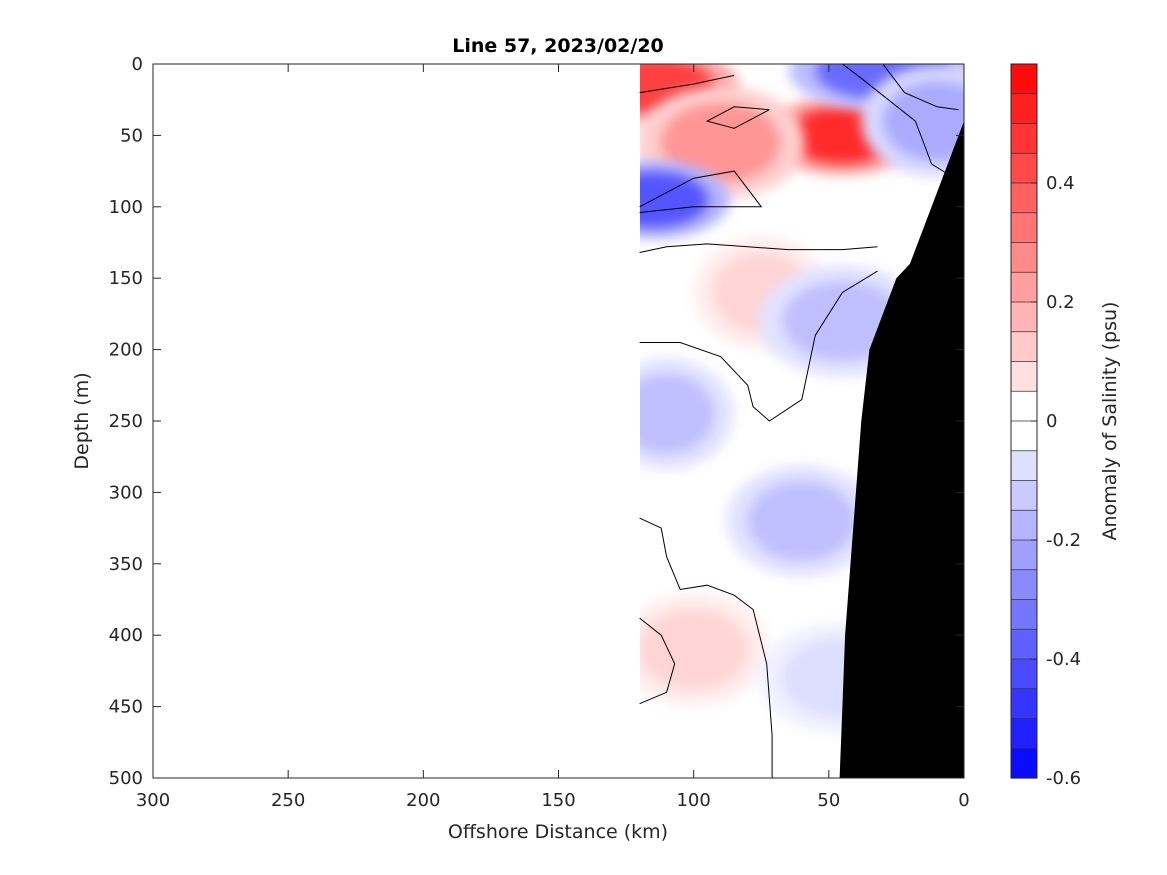 This screenshot has height=875, width=1167. What do you see at coordinates (126, 635) in the screenshot?
I see `y-tick-label: 400` at bounding box center [126, 635].